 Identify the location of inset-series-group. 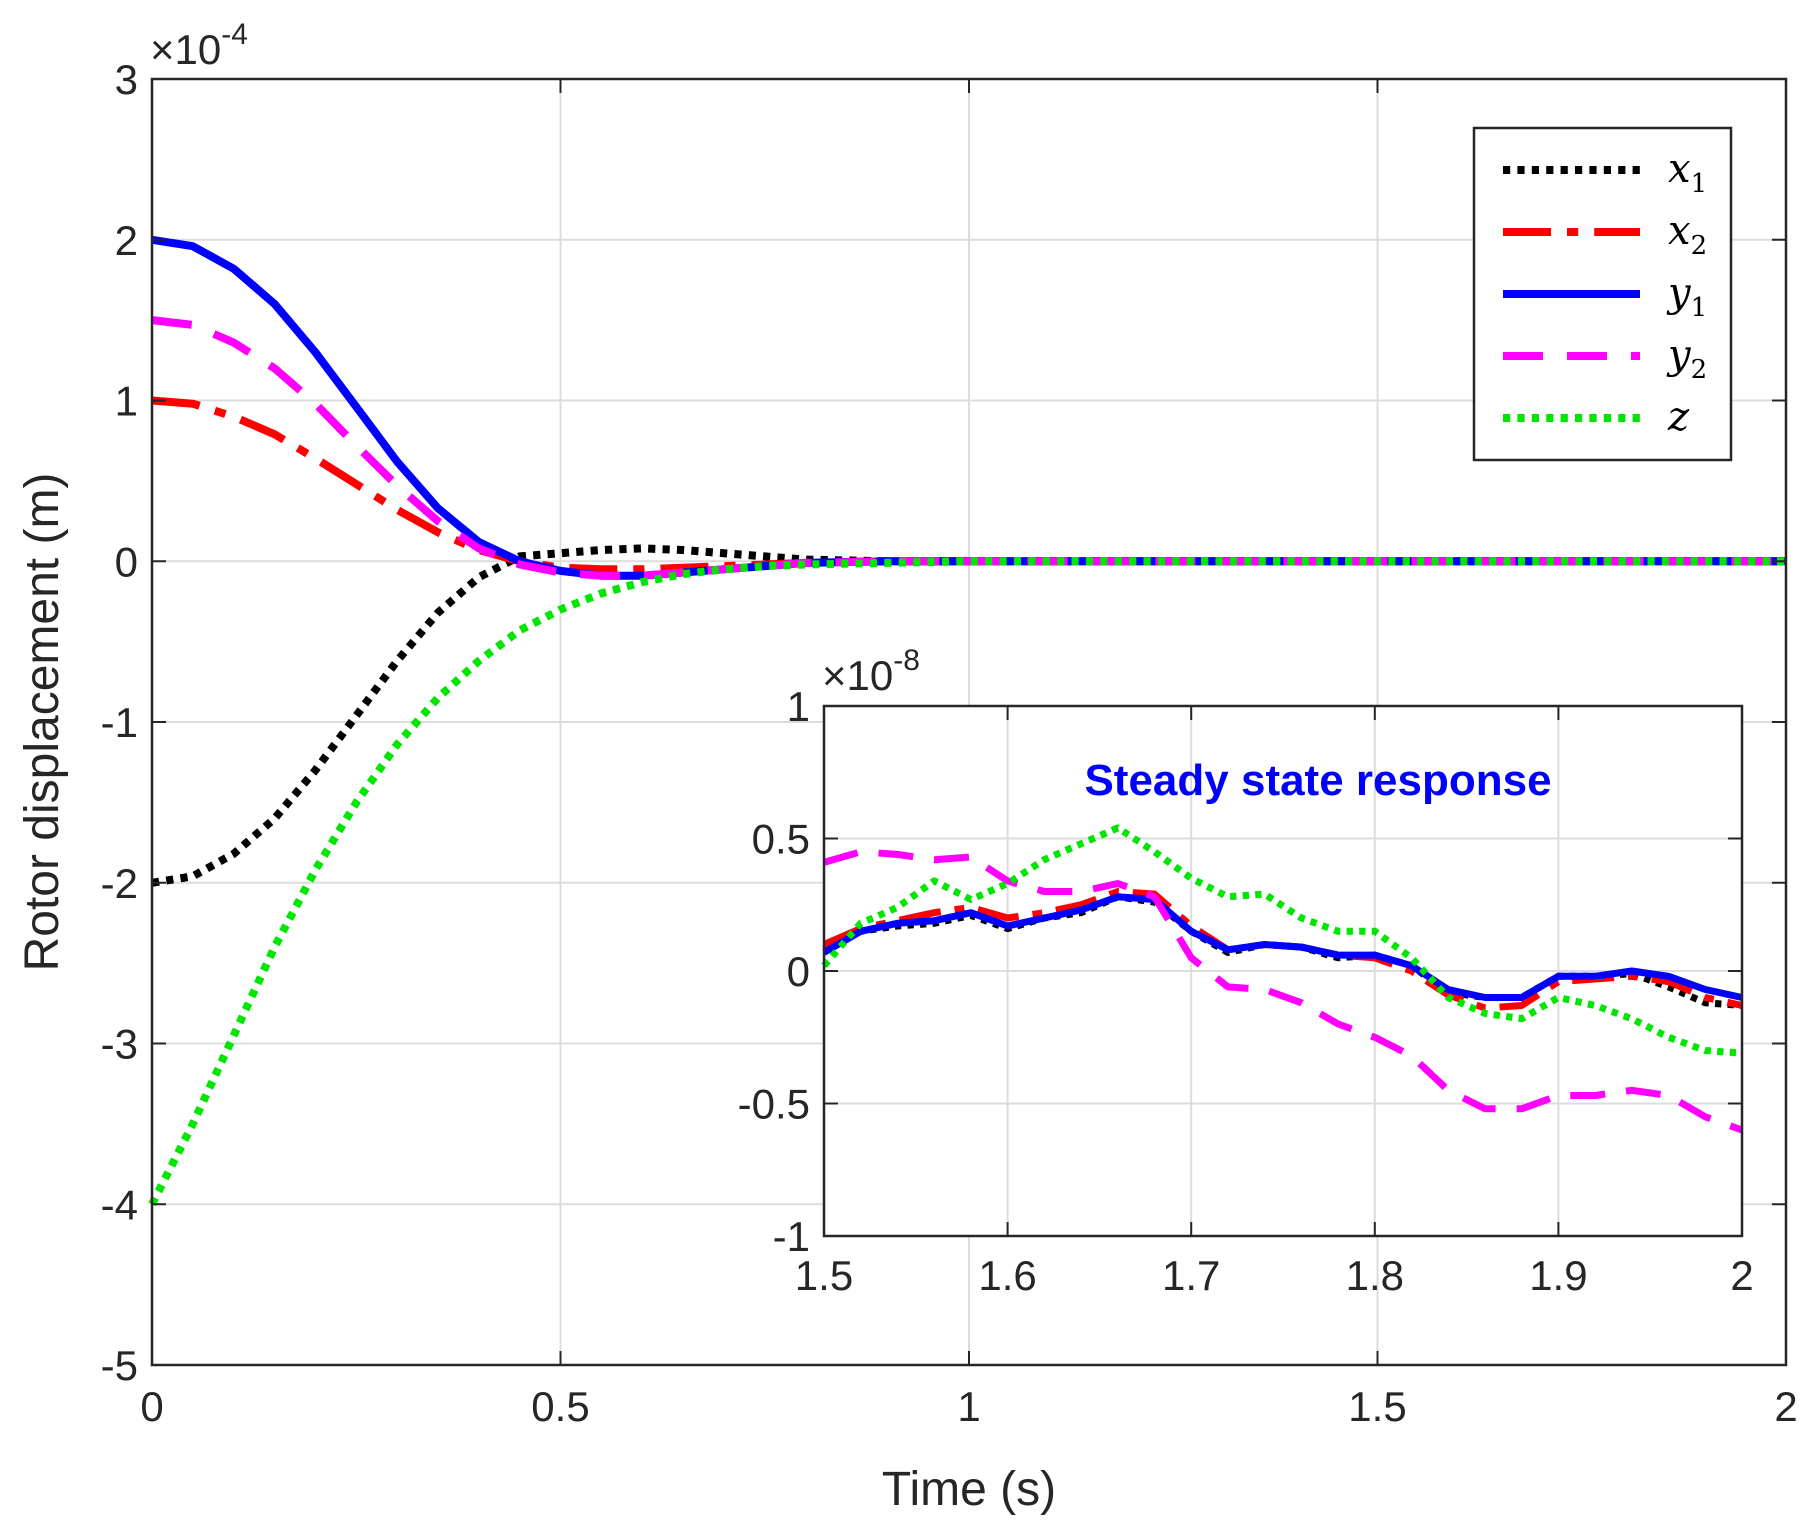
(1282, 979).